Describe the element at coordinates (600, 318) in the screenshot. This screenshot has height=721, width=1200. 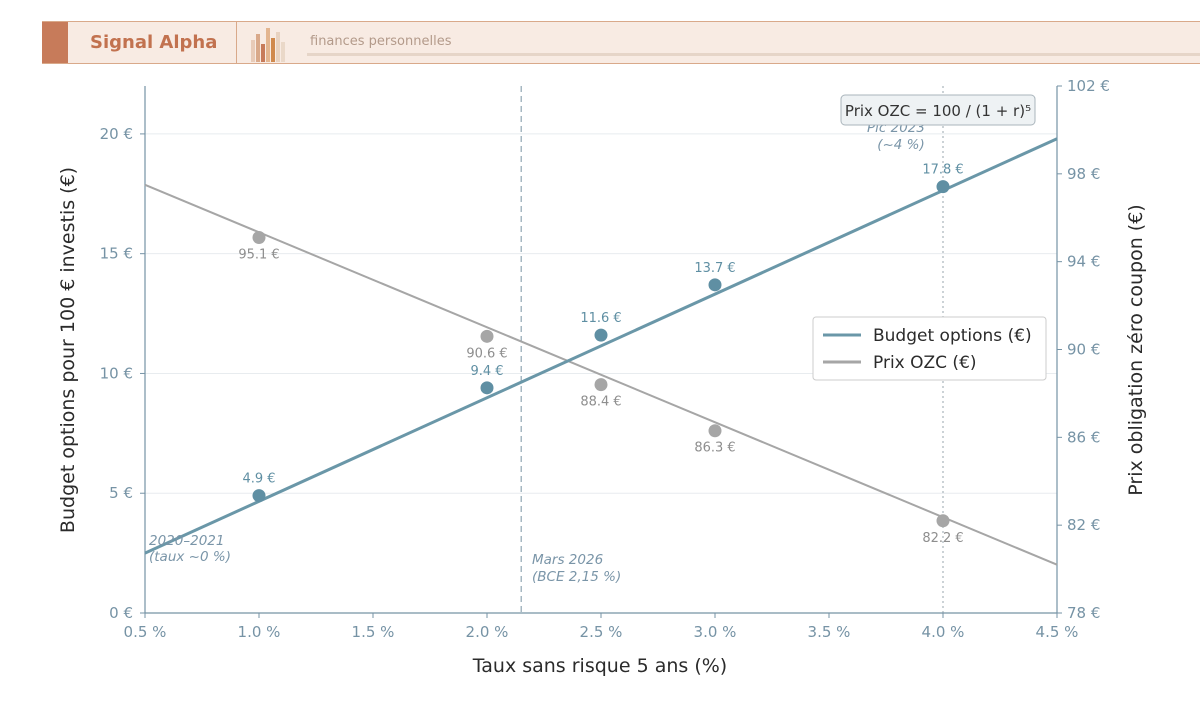
I see `point-label-budget-options: 11.6 €` at that location.